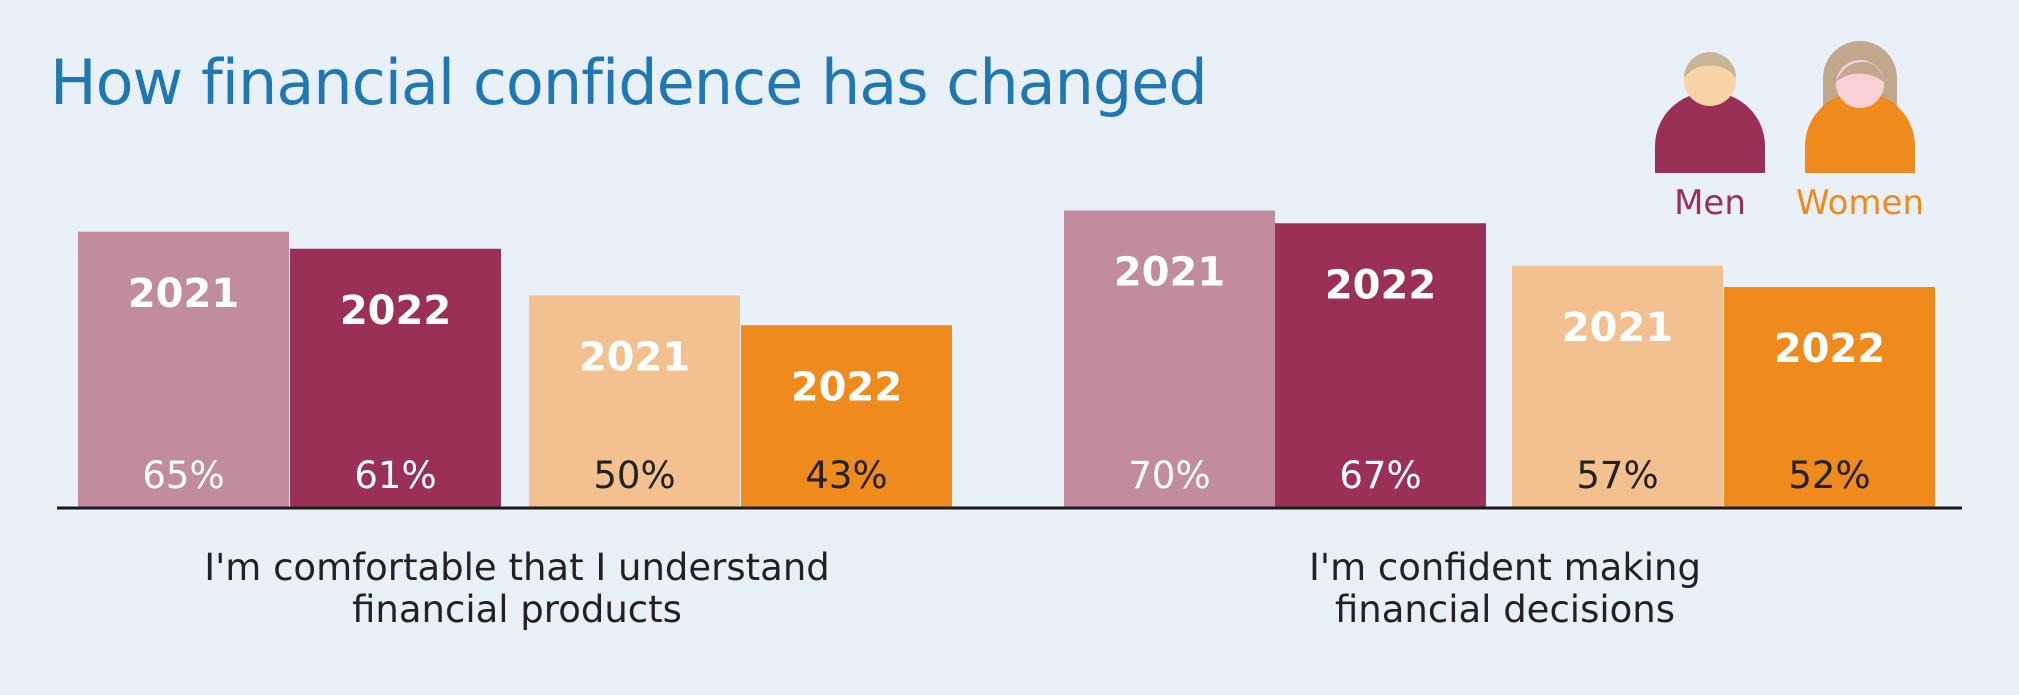 This screenshot has width=2019, height=695. What do you see at coordinates (634, 475) in the screenshot?
I see `bar-value-label: 50%` at bounding box center [634, 475].